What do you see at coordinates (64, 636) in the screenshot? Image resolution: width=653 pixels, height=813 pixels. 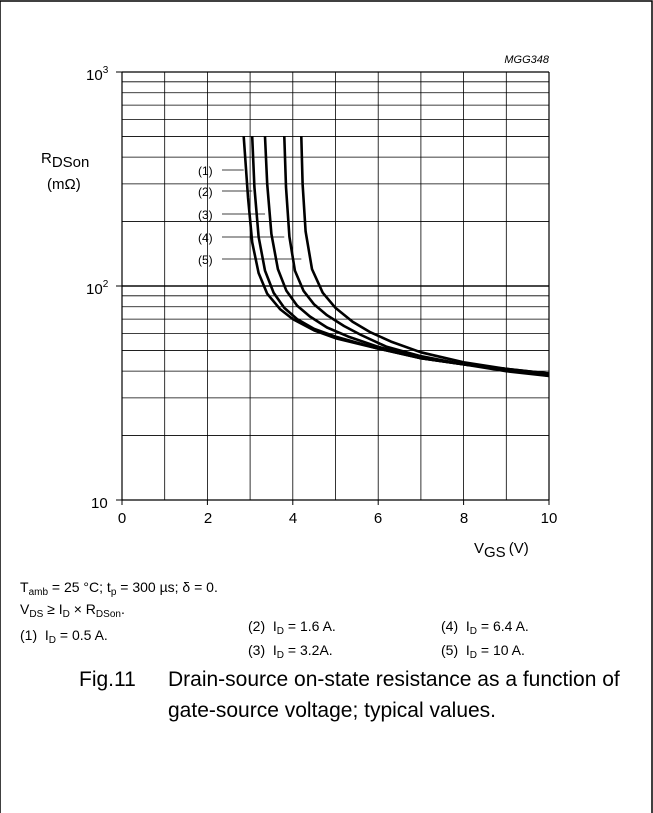 I see `legend-item-1: (1) ID = 0.5 A.` at bounding box center [64, 636].